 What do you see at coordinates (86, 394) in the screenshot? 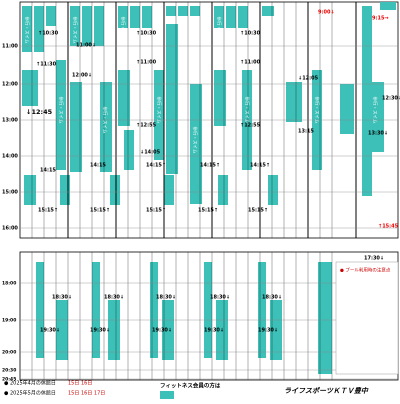
I see `holiday-may-days: 15日 16日 17日` at bounding box center [86, 394].